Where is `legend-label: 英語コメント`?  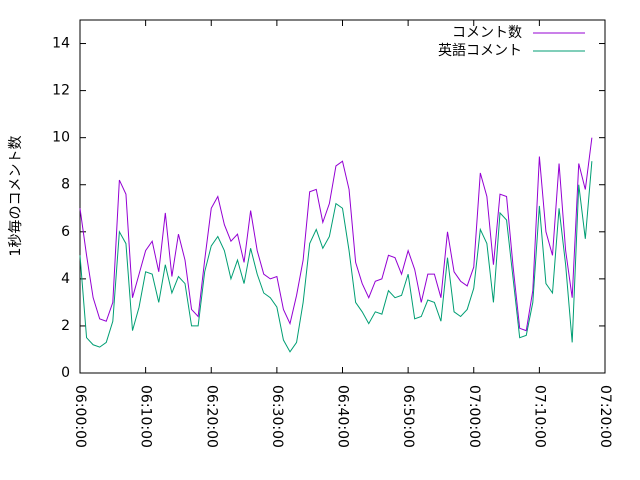 legend-label: 英語コメント is located at coordinates (480, 50).